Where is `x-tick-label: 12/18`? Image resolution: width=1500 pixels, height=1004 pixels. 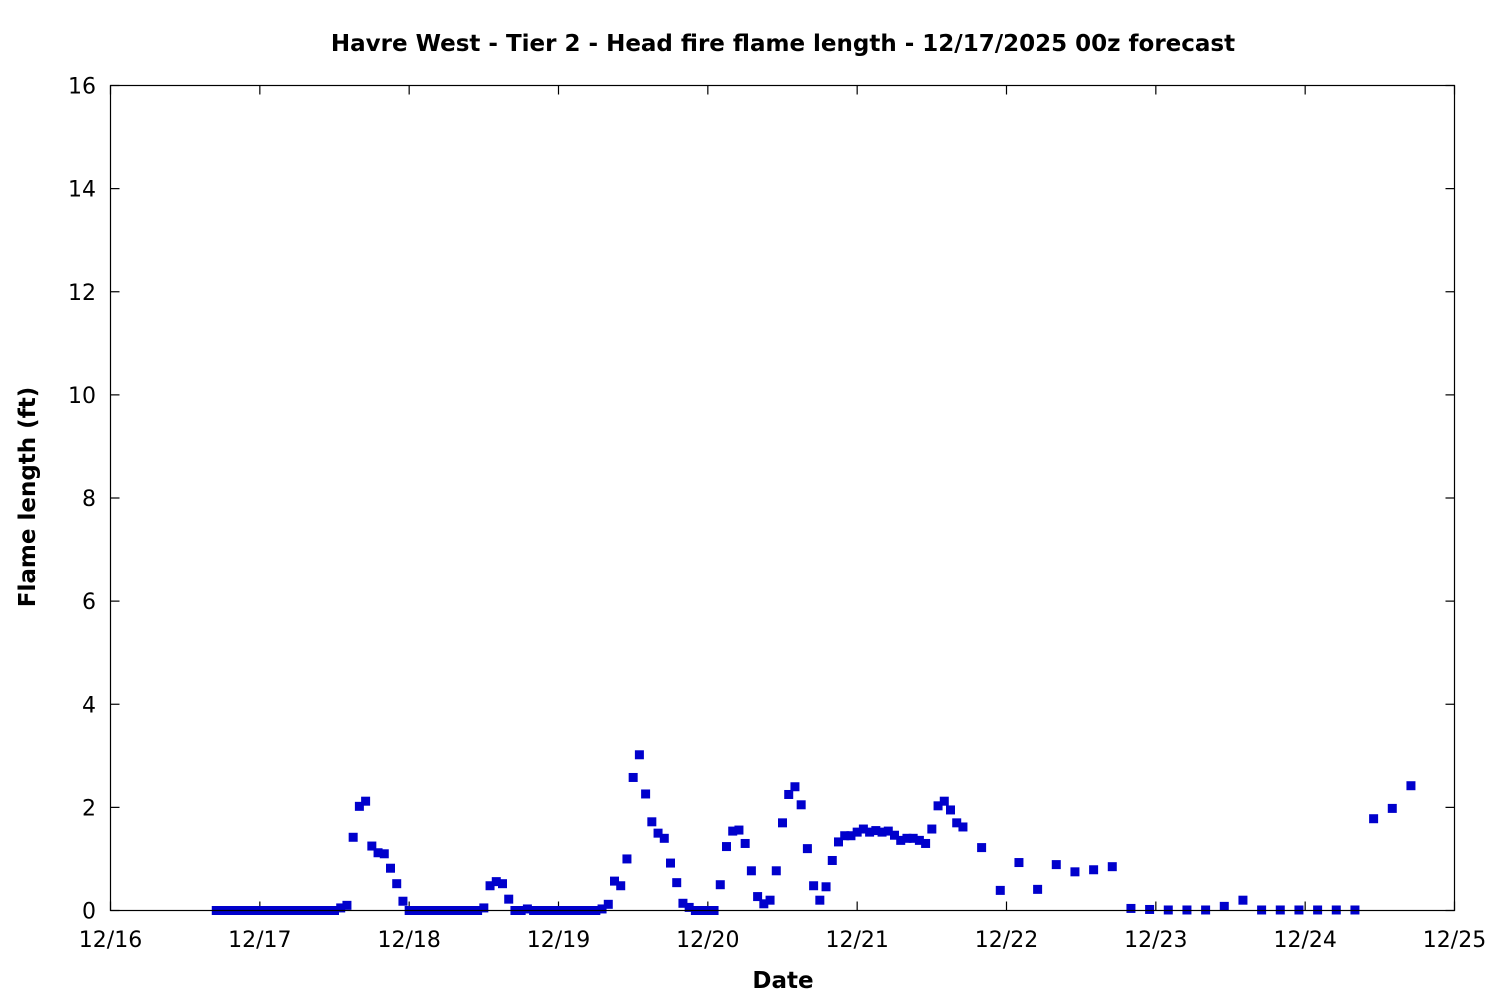
x-tick-label: 12/18 is located at coordinates (408, 940).